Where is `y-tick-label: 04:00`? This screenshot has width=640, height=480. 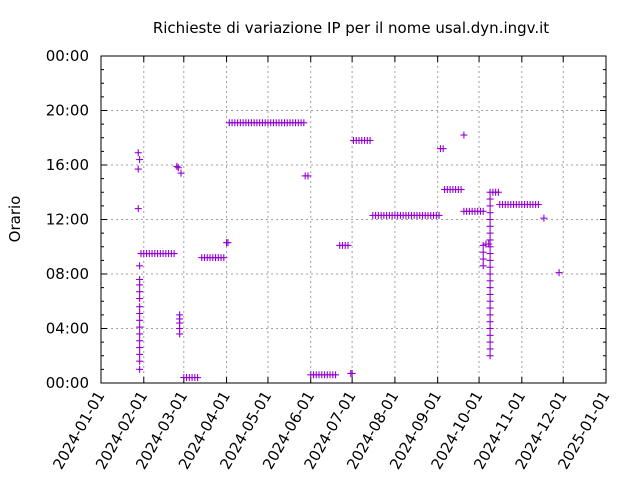
y-tick-label: 04:00 is located at coordinates (67, 329).